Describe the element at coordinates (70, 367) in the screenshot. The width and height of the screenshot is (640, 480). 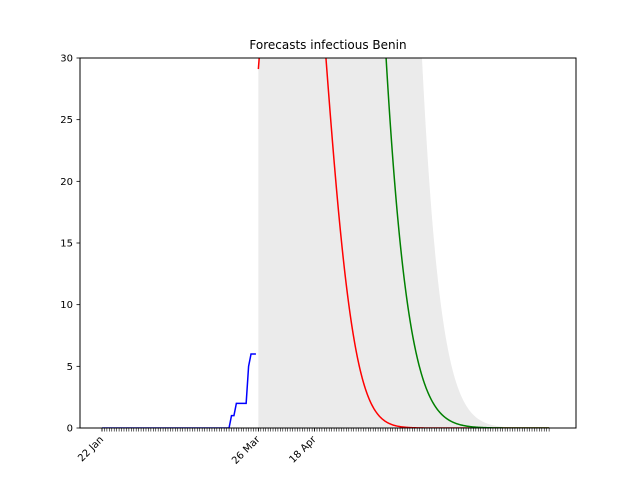
I see `y-tick-label: 5` at that location.